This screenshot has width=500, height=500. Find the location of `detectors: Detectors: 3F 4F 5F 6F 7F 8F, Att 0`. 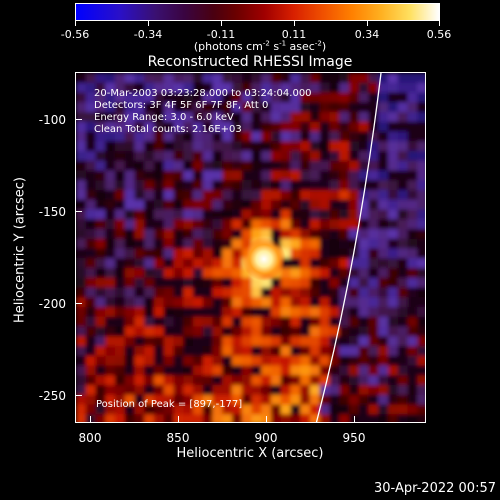

detectors: Detectors: 3F 4F 5F 6F 7F 8F, Att 0 is located at coordinates (181, 105).